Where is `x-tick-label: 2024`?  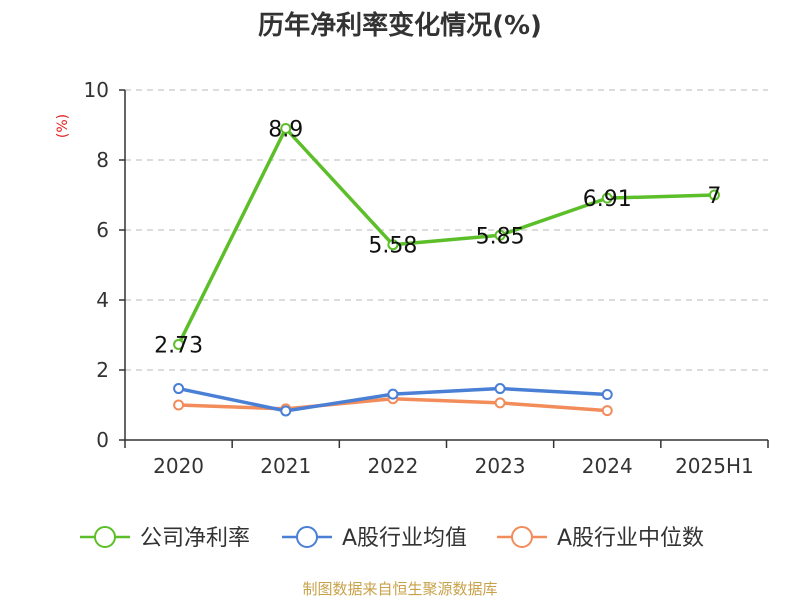 x-tick-label: 2024 is located at coordinates (607, 466).